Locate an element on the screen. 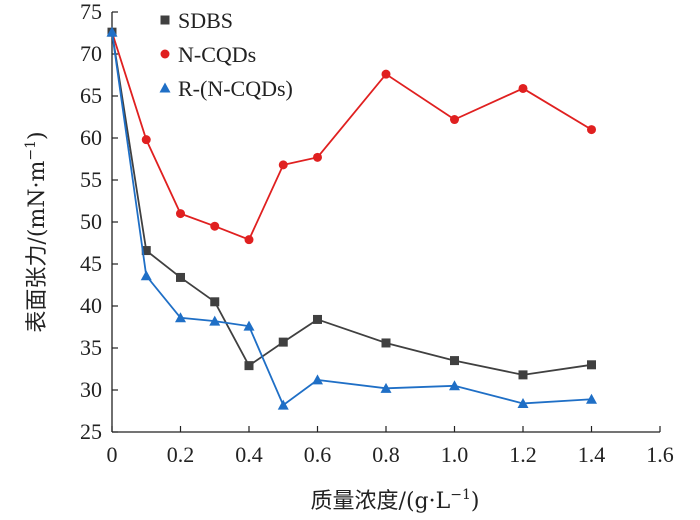  y-tick-label: 25 is located at coordinates (91, 431).